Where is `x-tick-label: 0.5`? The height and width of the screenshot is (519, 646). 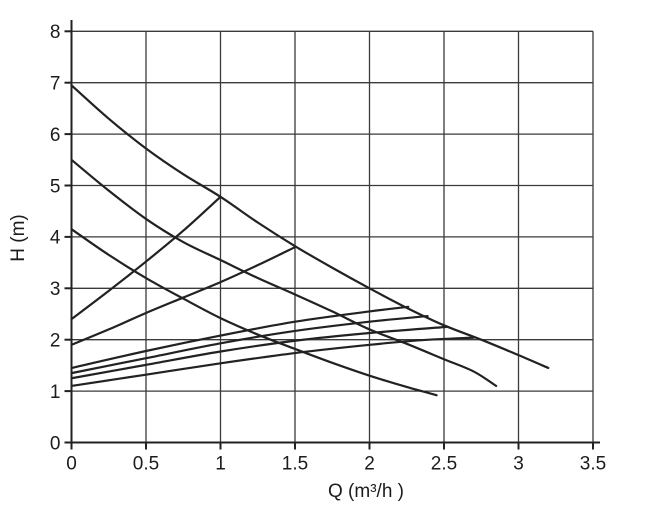 x-tick-label: 0.5 is located at coordinates (146, 464).